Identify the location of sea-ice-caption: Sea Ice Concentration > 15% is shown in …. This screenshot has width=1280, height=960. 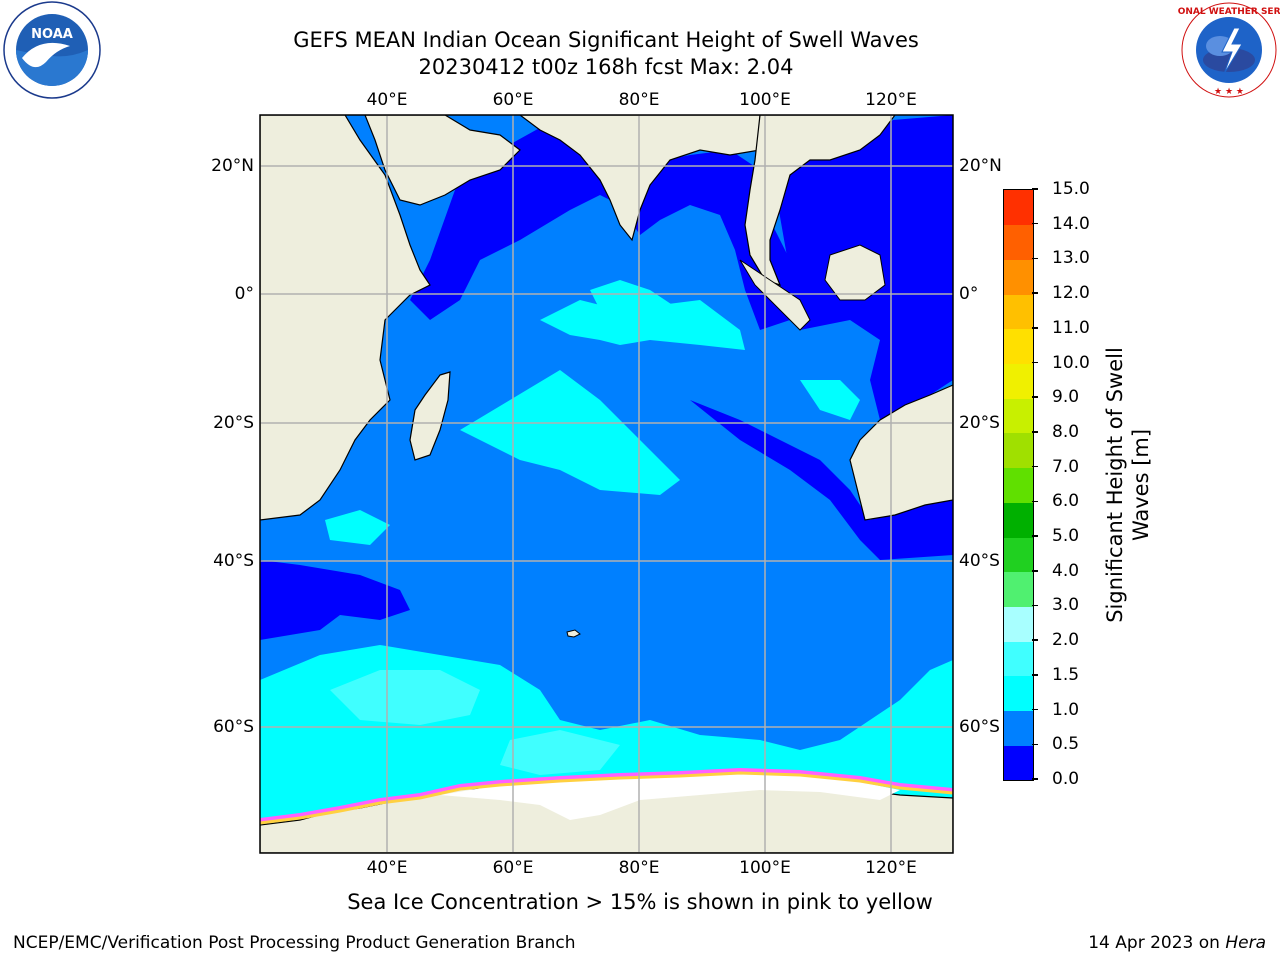
(640, 902).